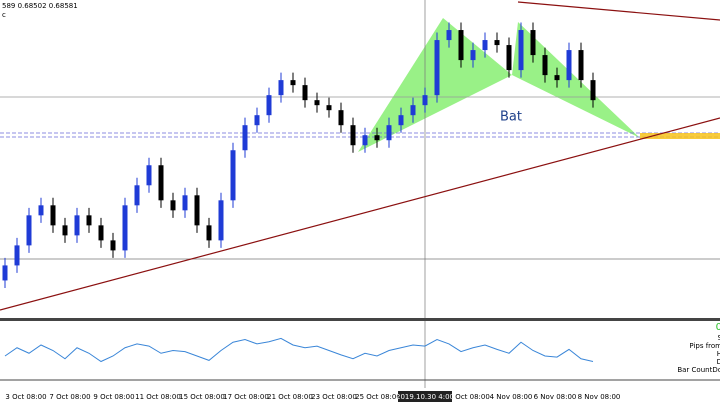  Describe the element at coordinates (69, 397) in the screenshot. I see `x-tick-label: 7 Oct 08:00` at that location.